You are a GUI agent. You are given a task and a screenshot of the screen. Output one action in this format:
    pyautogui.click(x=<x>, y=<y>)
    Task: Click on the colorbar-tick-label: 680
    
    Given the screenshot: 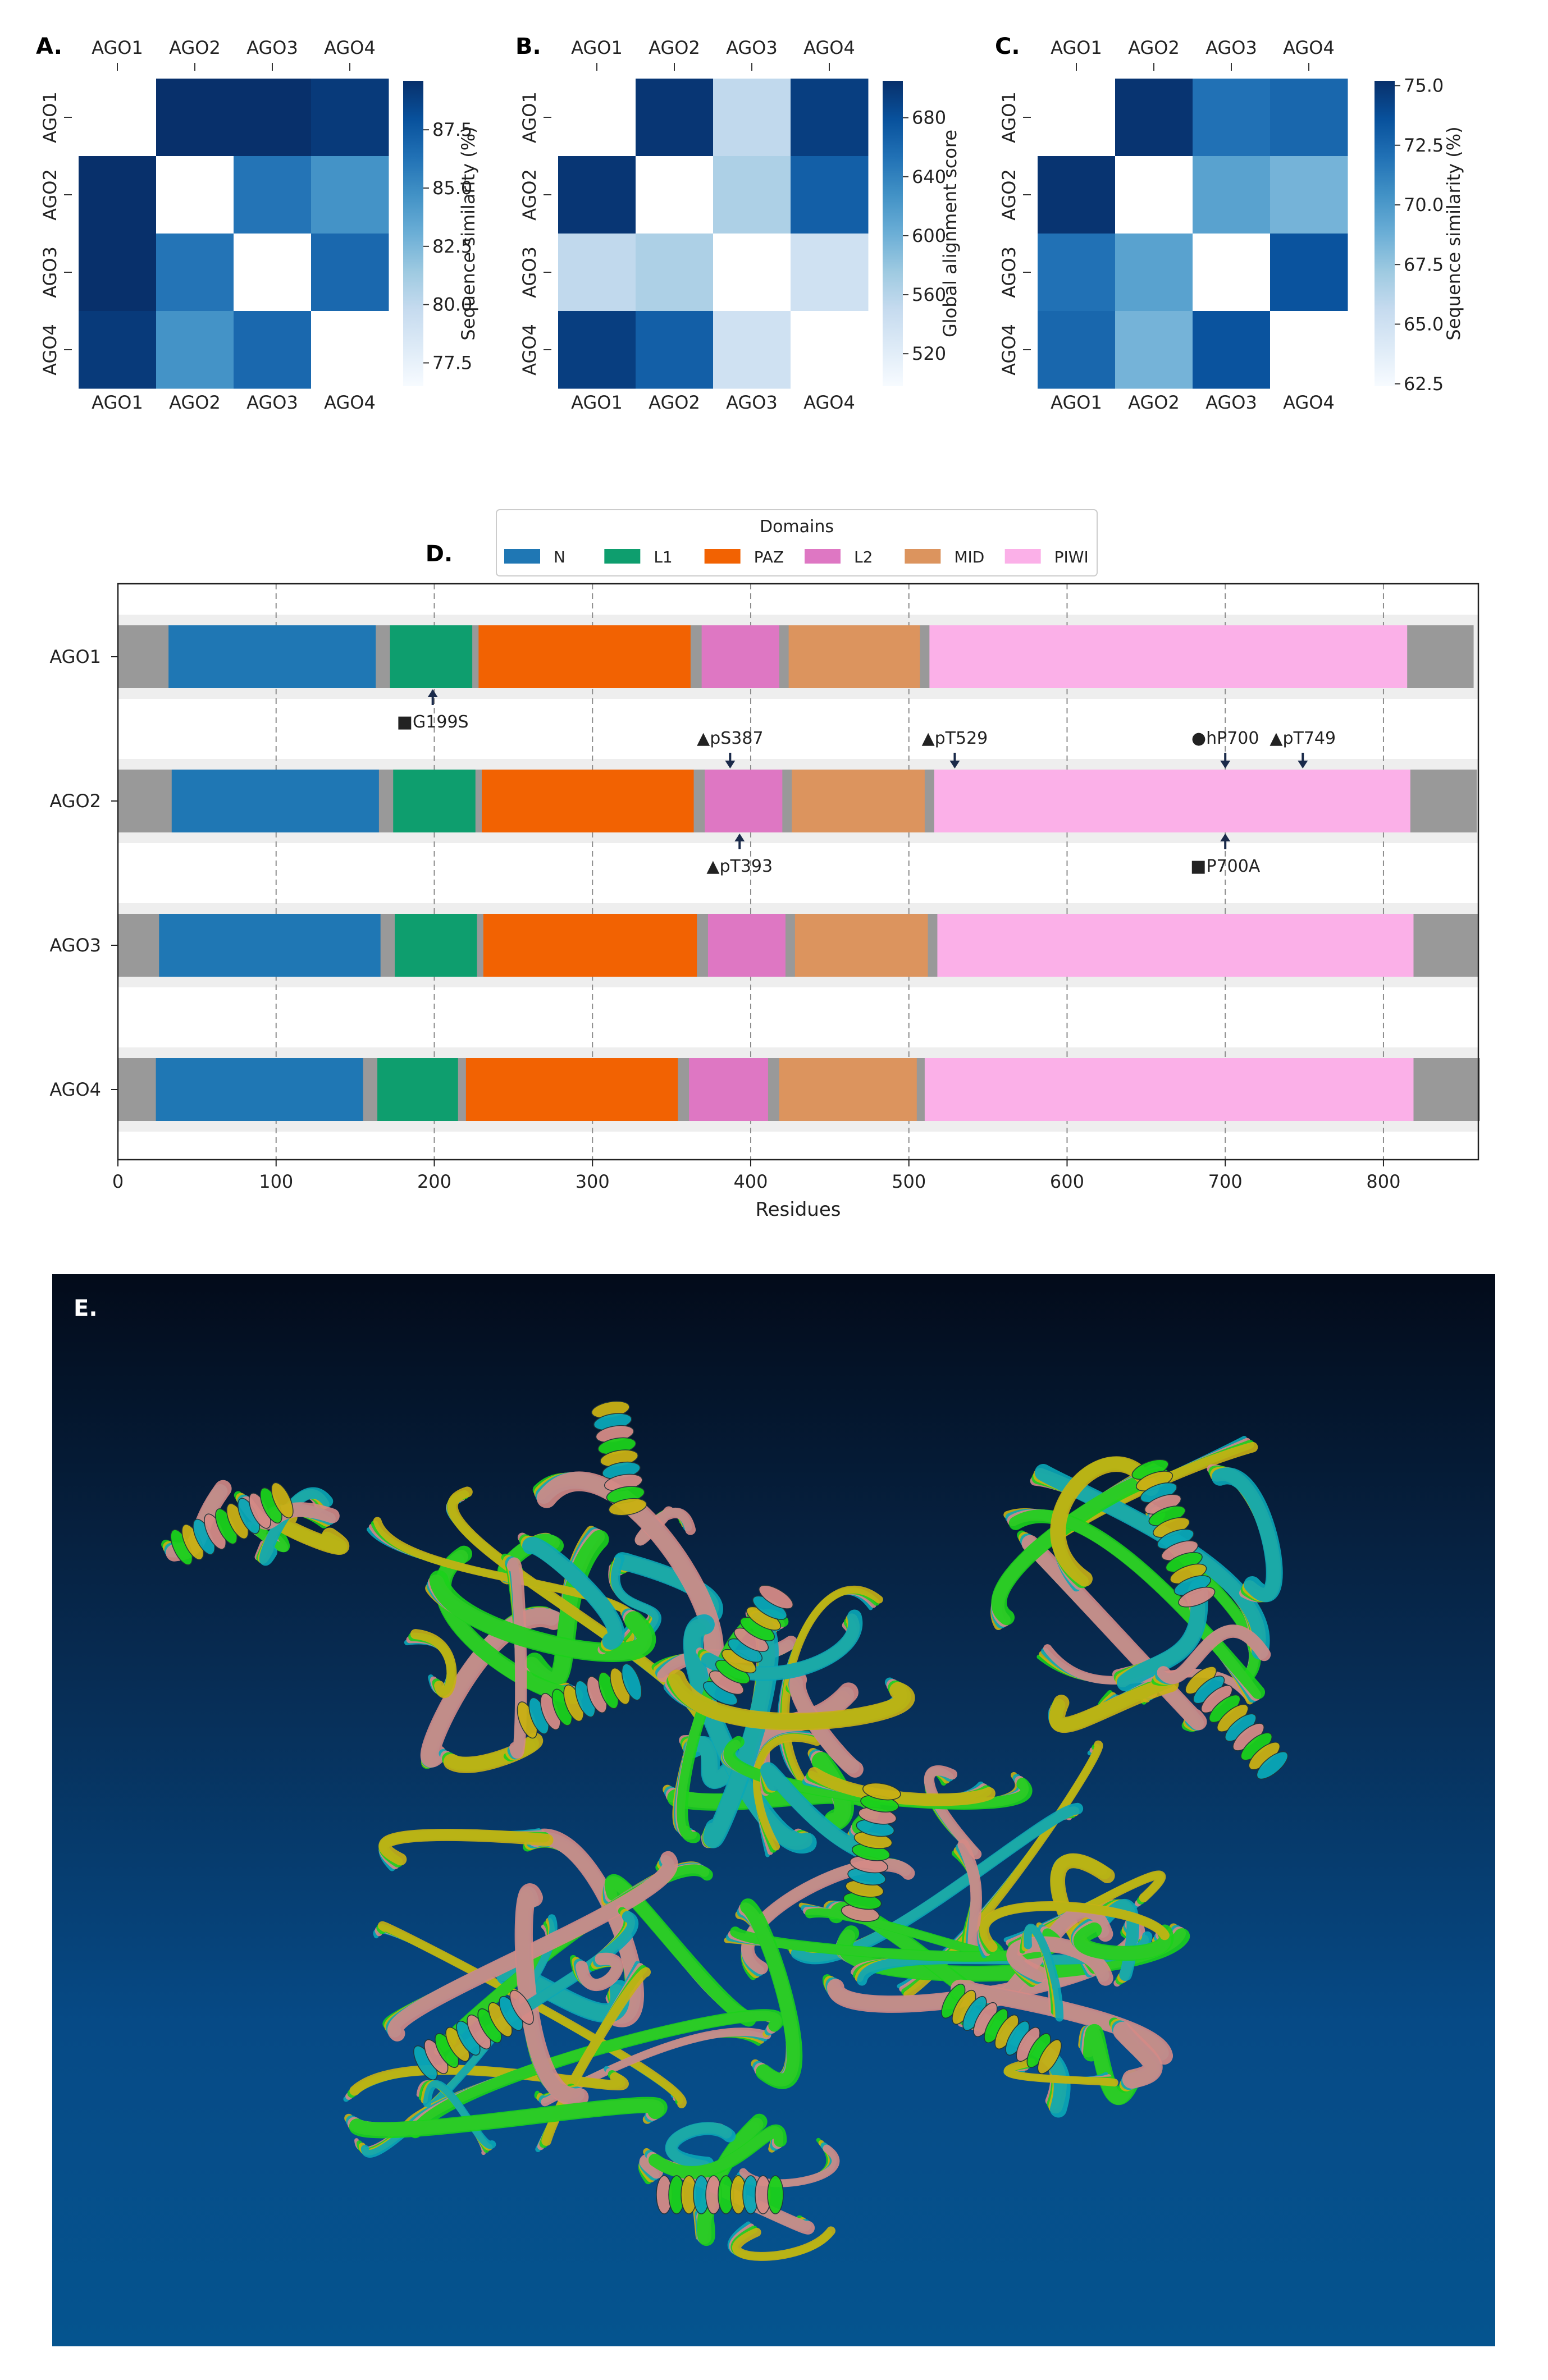 What is the action you would take?
    pyautogui.click(x=929, y=118)
    